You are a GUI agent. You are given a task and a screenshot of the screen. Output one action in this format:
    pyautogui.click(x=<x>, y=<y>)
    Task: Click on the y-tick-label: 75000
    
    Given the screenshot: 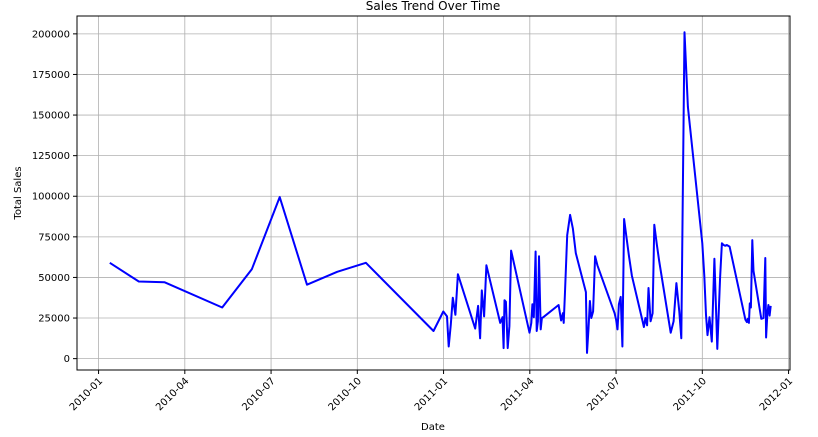 What is the action you would take?
    pyautogui.click(x=54, y=237)
    